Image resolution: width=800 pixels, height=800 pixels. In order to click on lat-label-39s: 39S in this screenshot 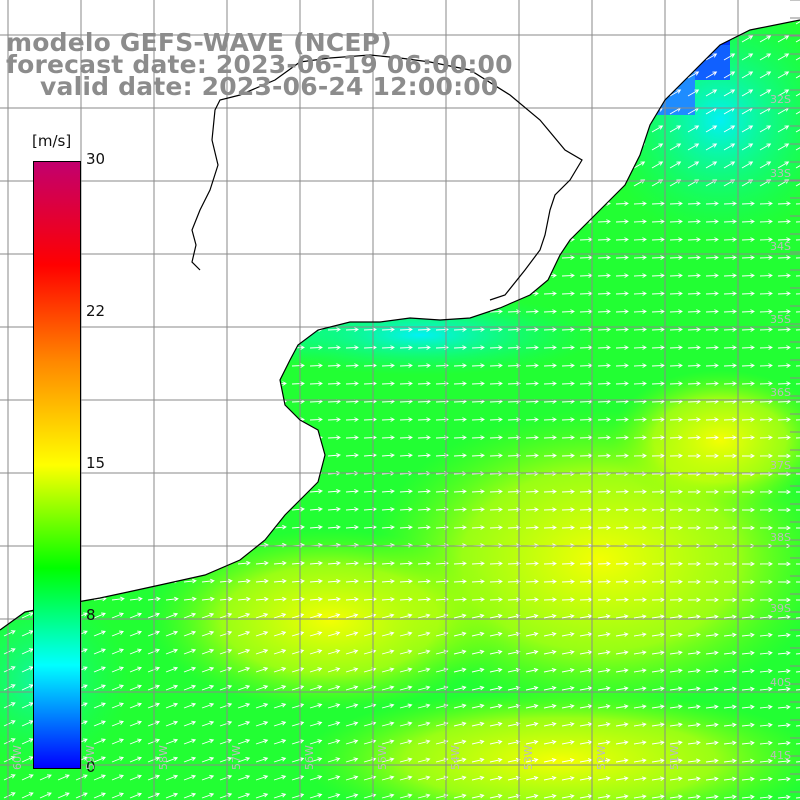, I will do `click(780, 608)`.